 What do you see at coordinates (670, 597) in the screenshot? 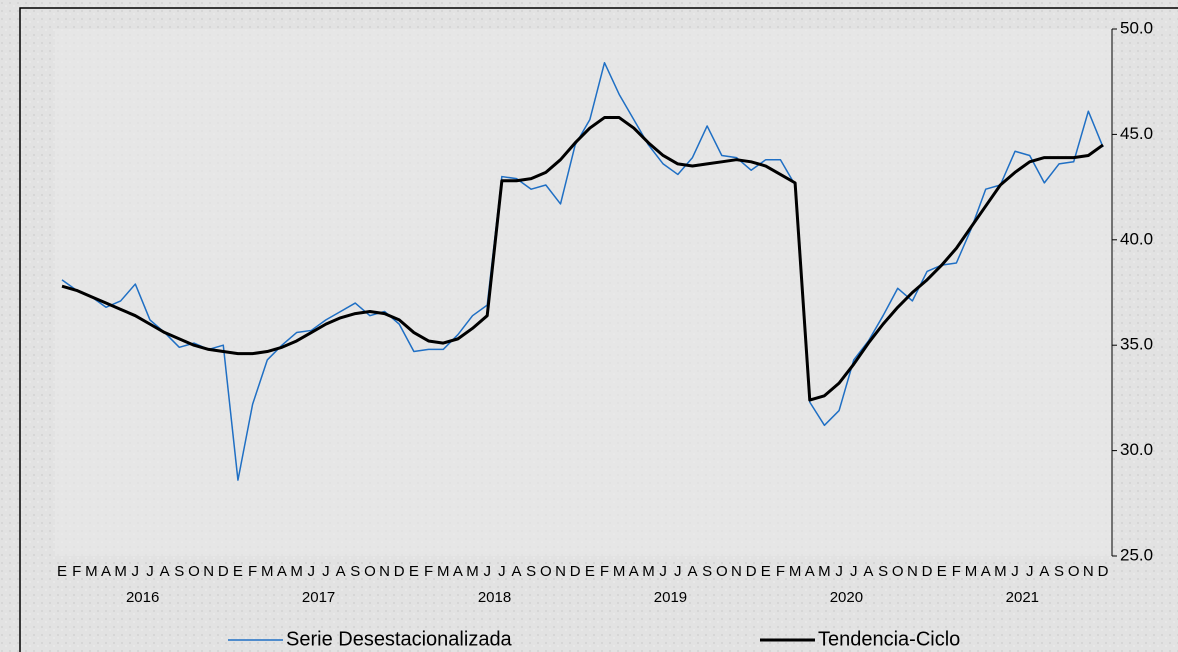
I see `year-label: 2019` at bounding box center [670, 597].